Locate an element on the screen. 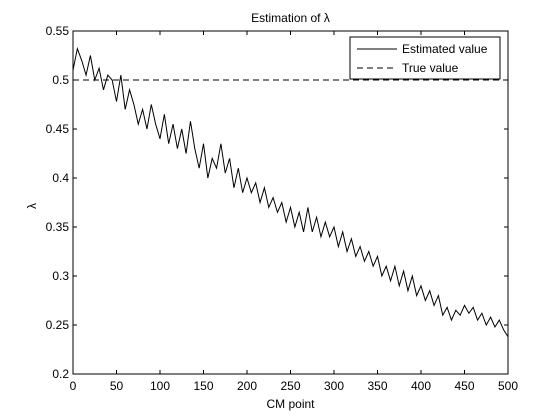 The image size is (560, 420). y-tick-label: 0.45 is located at coordinates (58, 129).